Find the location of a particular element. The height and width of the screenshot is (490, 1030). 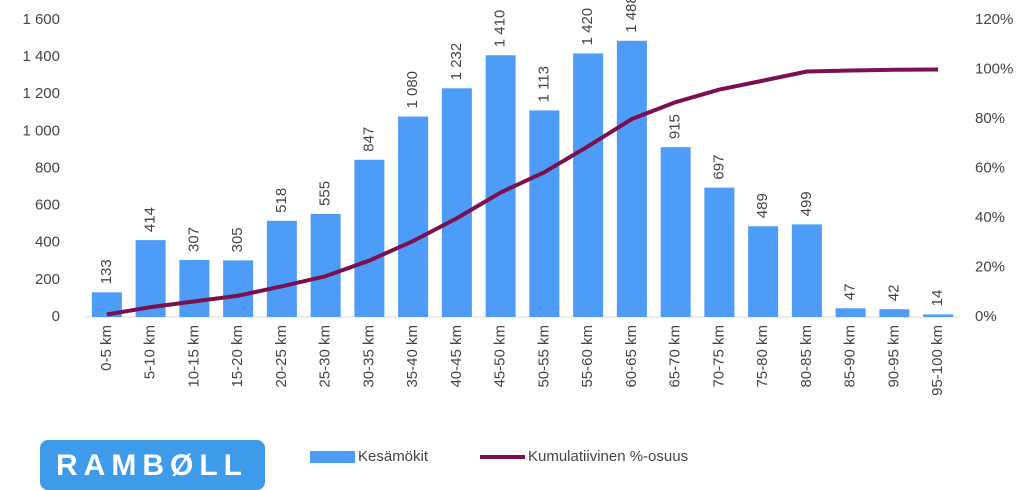

x-tick-label: 15-20 km is located at coordinates (237, 356).